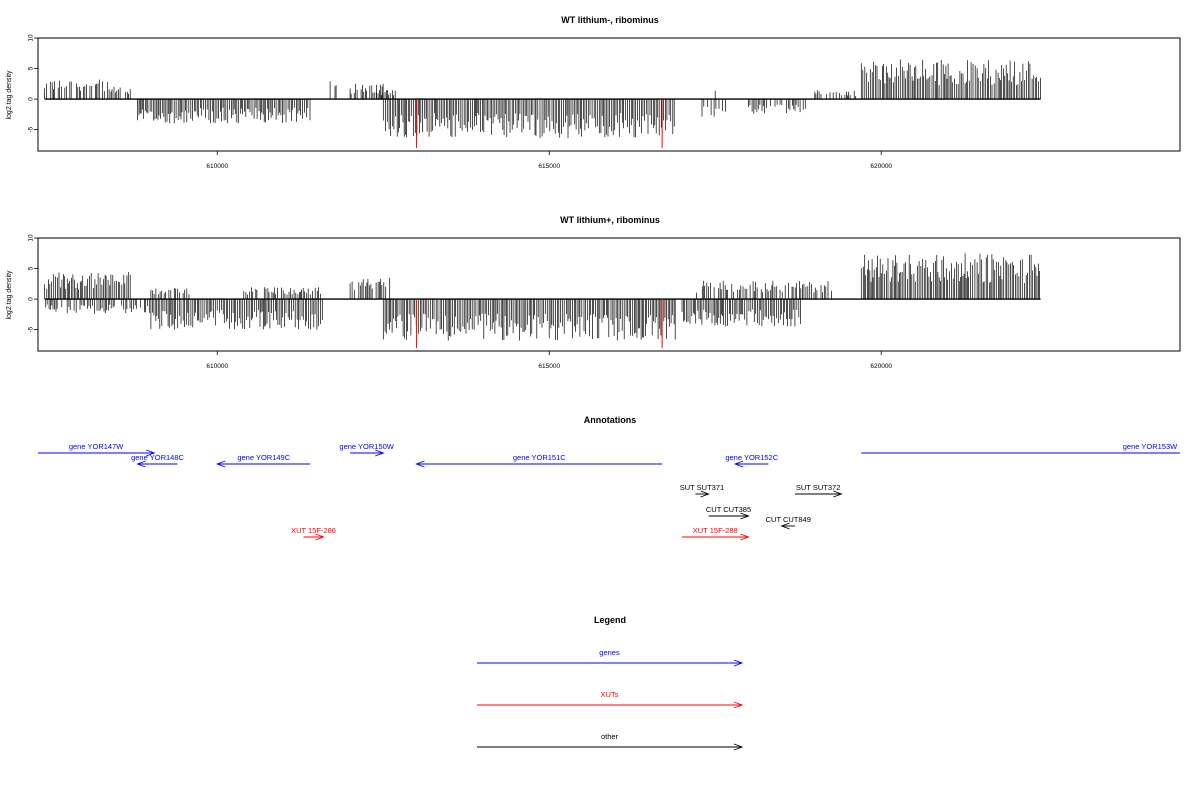 This screenshot has height=800, width=1200. I want to click on annotation-feature: CUT CUT385, so click(728, 512).